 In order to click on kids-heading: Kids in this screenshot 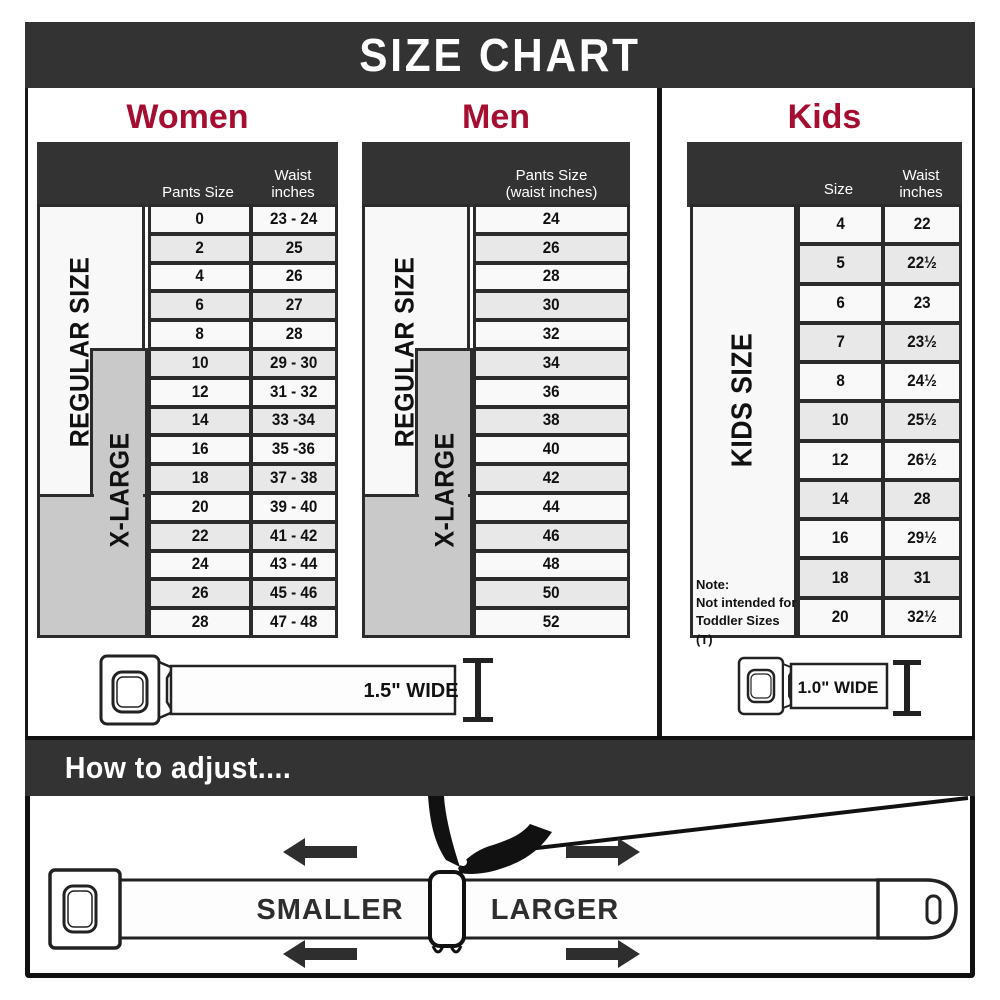, I will do `click(824, 117)`.